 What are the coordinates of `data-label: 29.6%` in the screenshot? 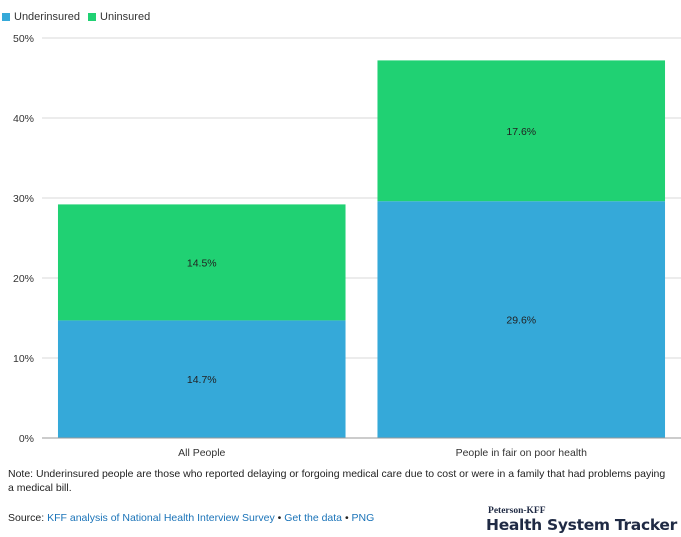 It's located at (521, 321).